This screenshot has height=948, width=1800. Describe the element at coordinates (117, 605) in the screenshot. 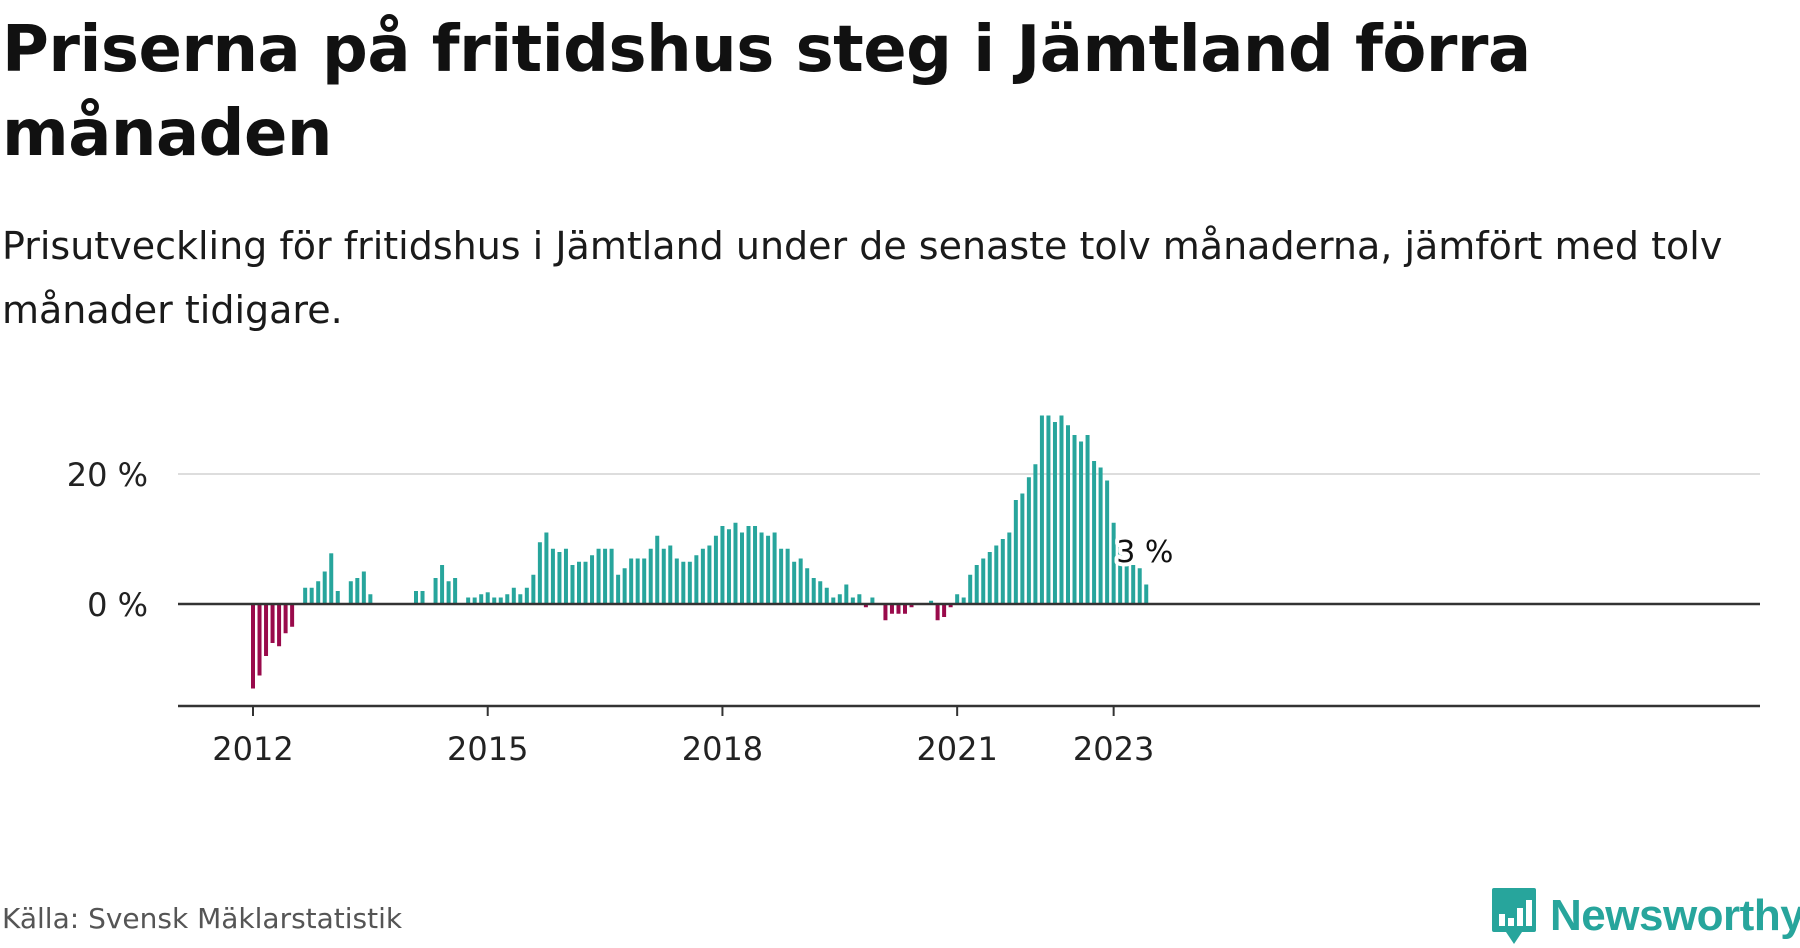

I see `y-tick-label: 0 %` at that location.